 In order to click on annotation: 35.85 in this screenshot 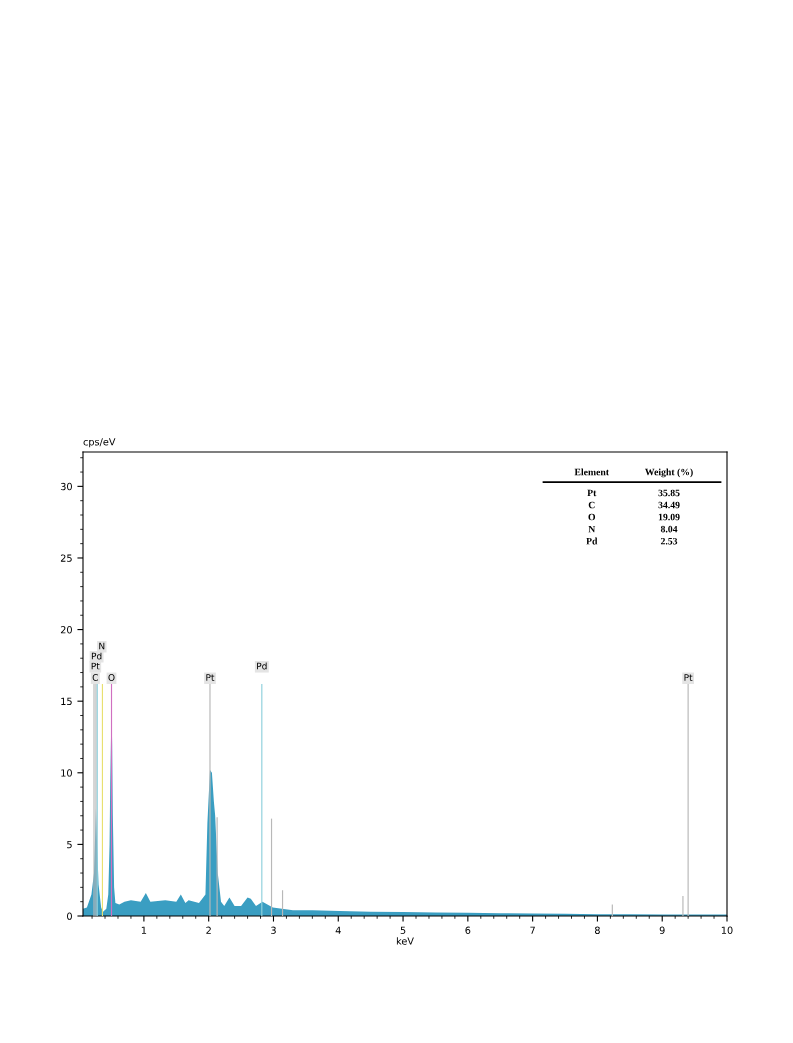, I will do `click(669, 493)`.